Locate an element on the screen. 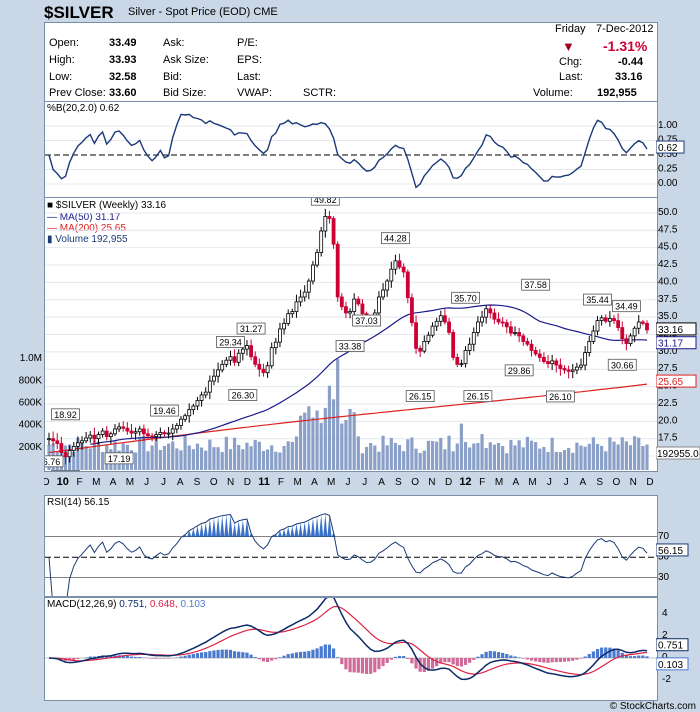  pctb-tick-label: 1.00 is located at coordinates (668, 125).